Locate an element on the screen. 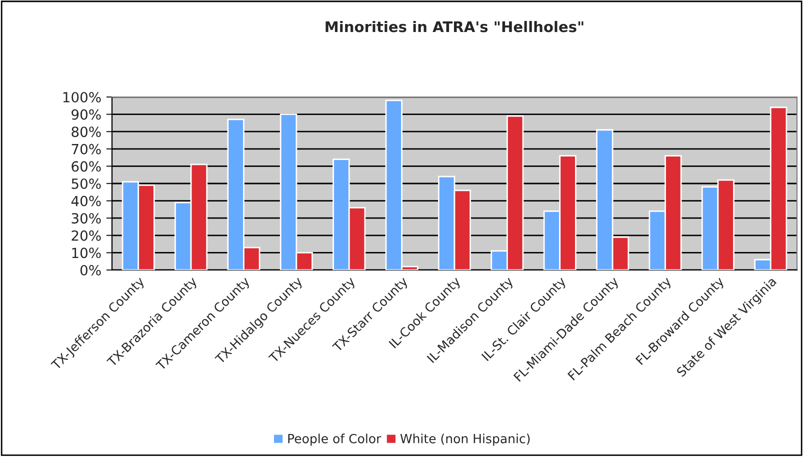 Image resolution: width=804 pixels, height=457 pixels. y-tick-label: 50% is located at coordinates (86, 183).